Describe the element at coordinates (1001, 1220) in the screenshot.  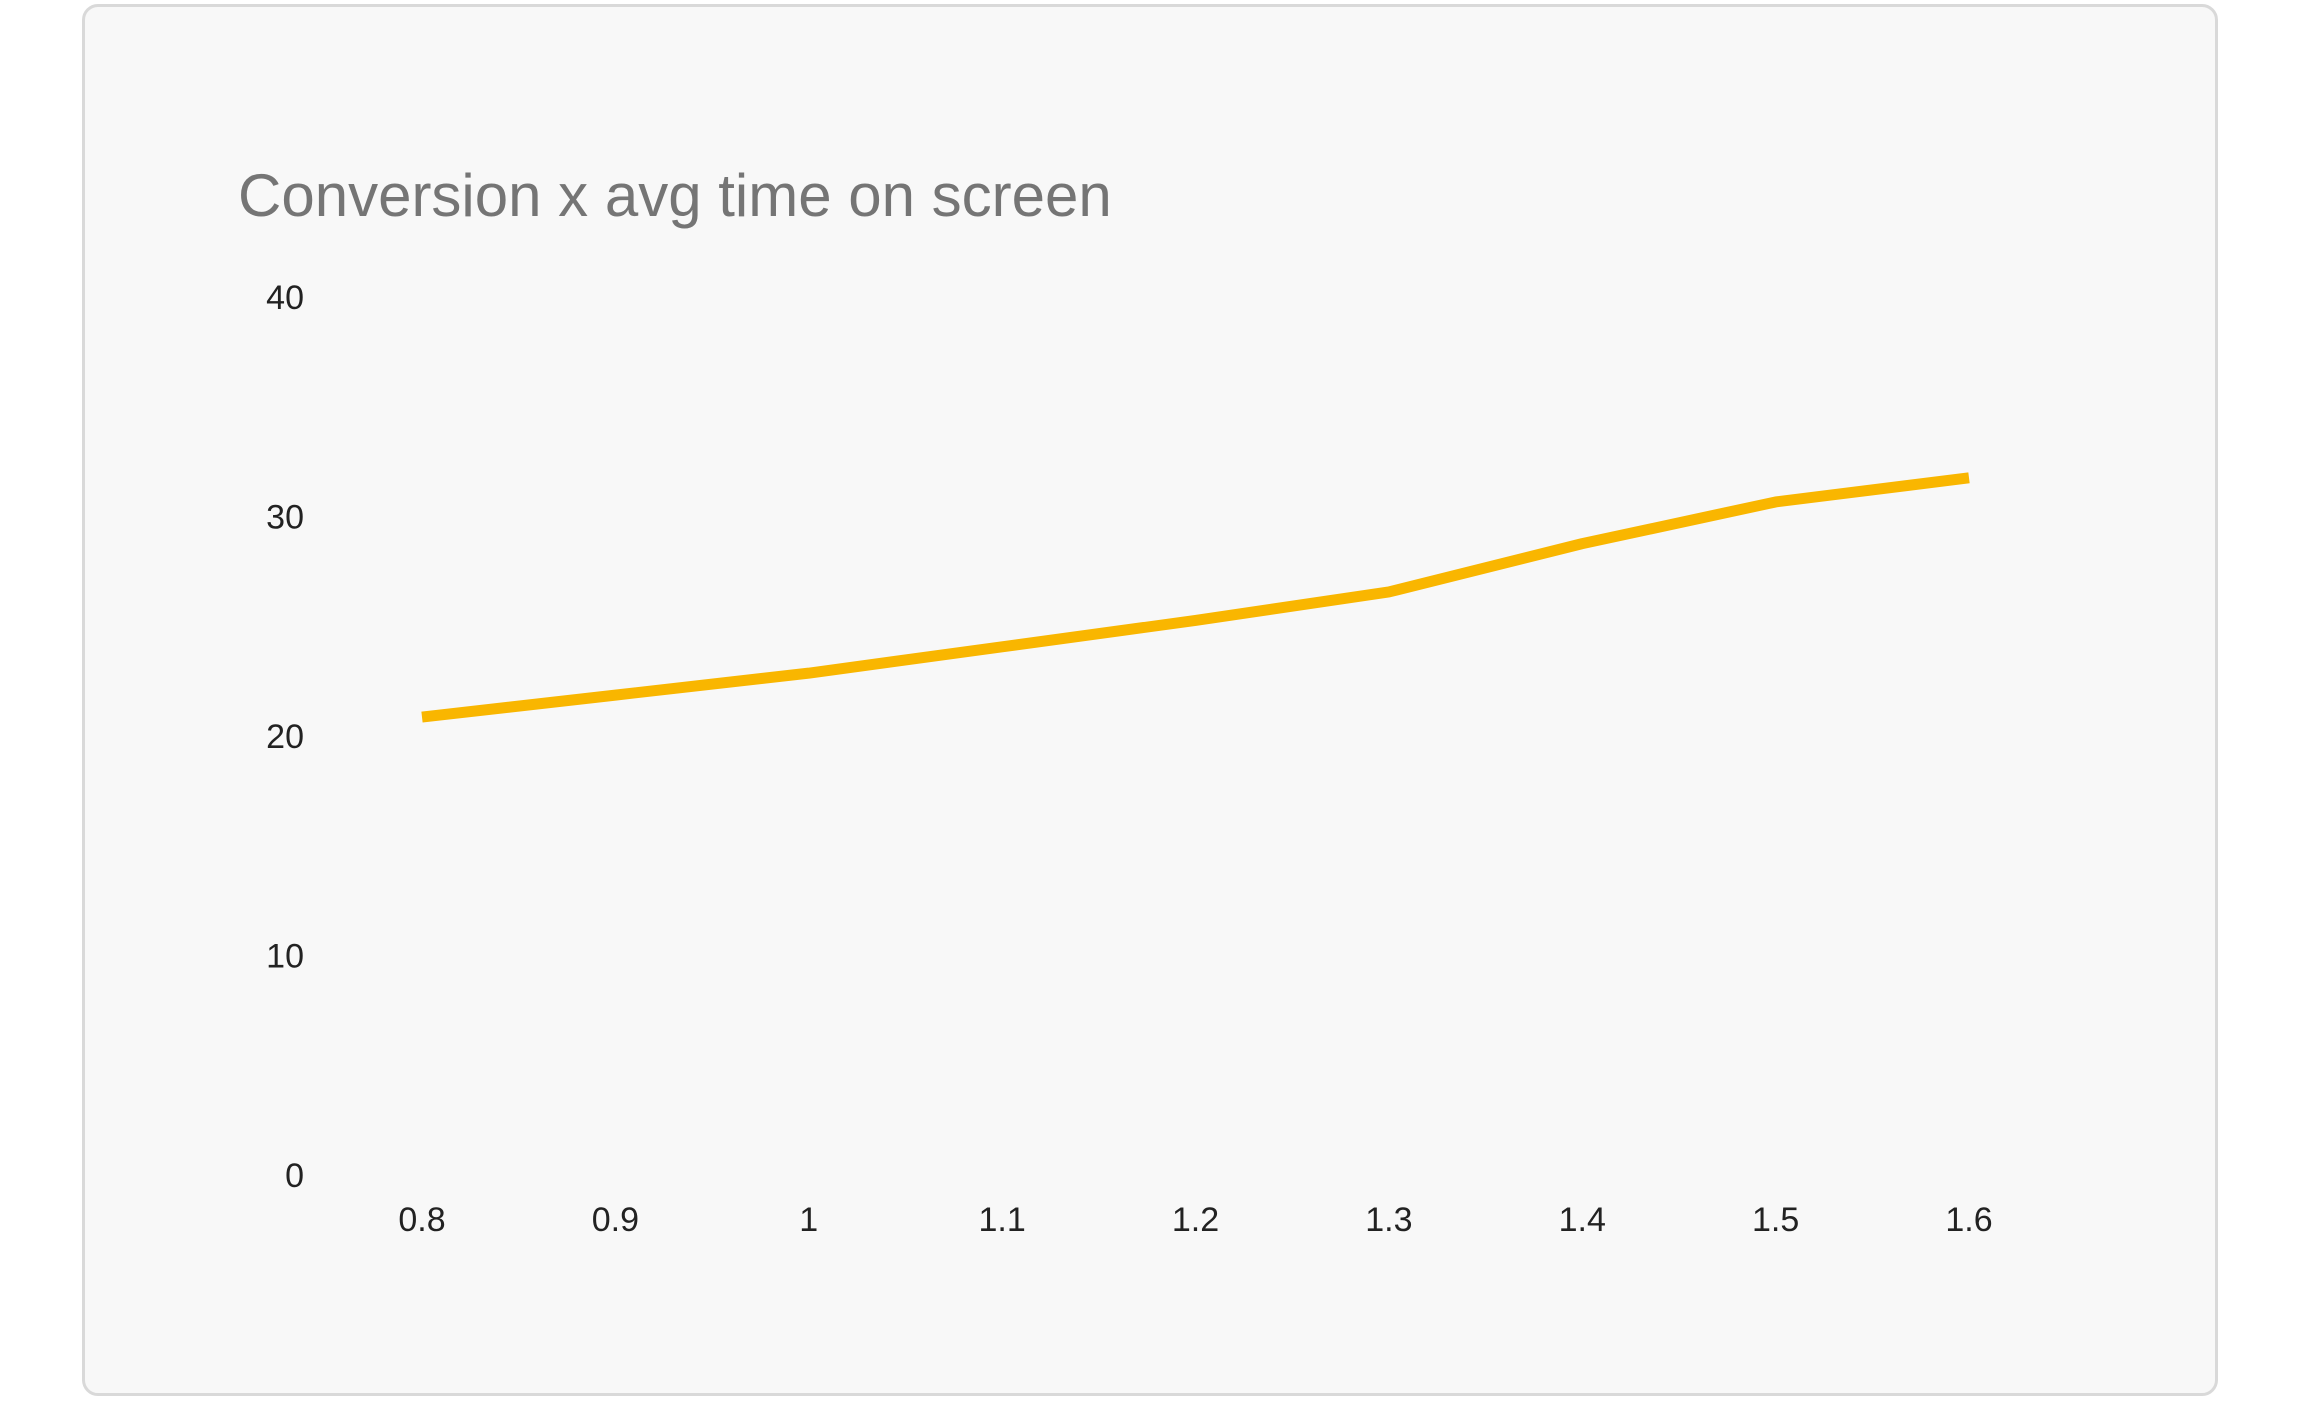
I see `x-tick-label: 1.1` at that location.